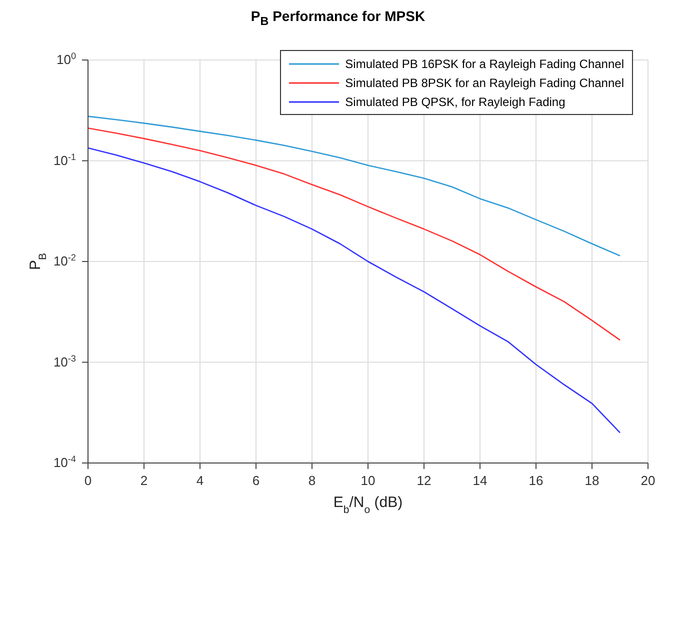  Describe the element at coordinates (144, 480) in the screenshot. I see `x-tick-label: 2` at that location.